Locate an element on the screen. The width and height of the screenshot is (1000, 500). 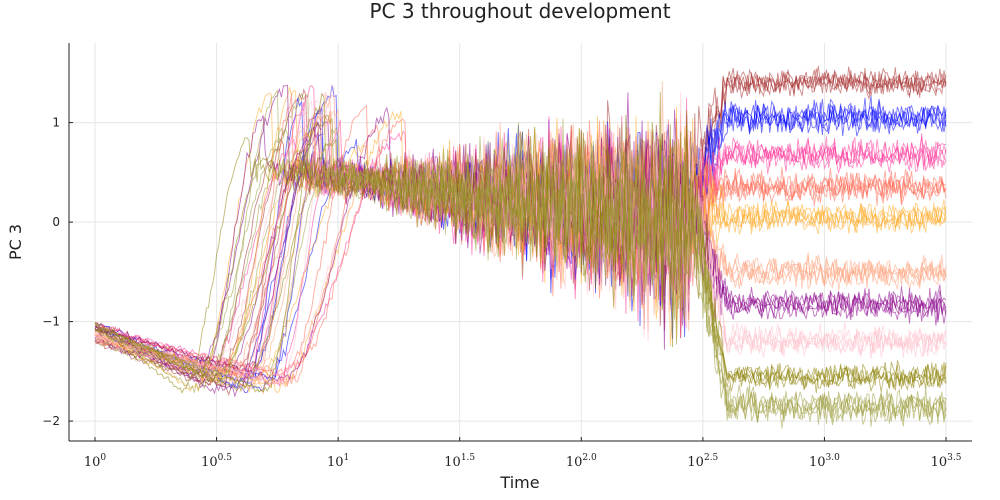
x-tick-label: 101 is located at coordinates (338, 461).